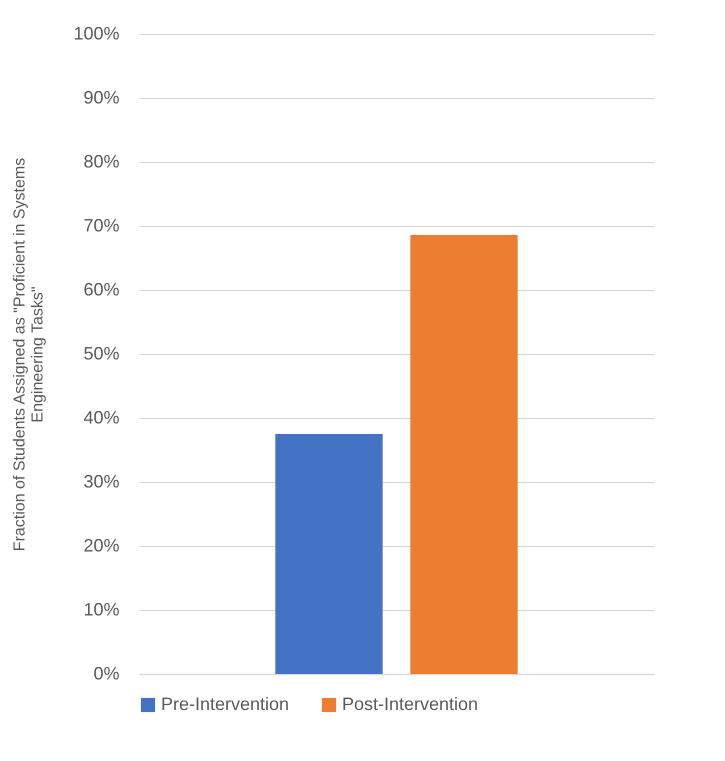 This screenshot has width=725, height=761. I want to click on y-tick-label: 50%, so click(101, 354).